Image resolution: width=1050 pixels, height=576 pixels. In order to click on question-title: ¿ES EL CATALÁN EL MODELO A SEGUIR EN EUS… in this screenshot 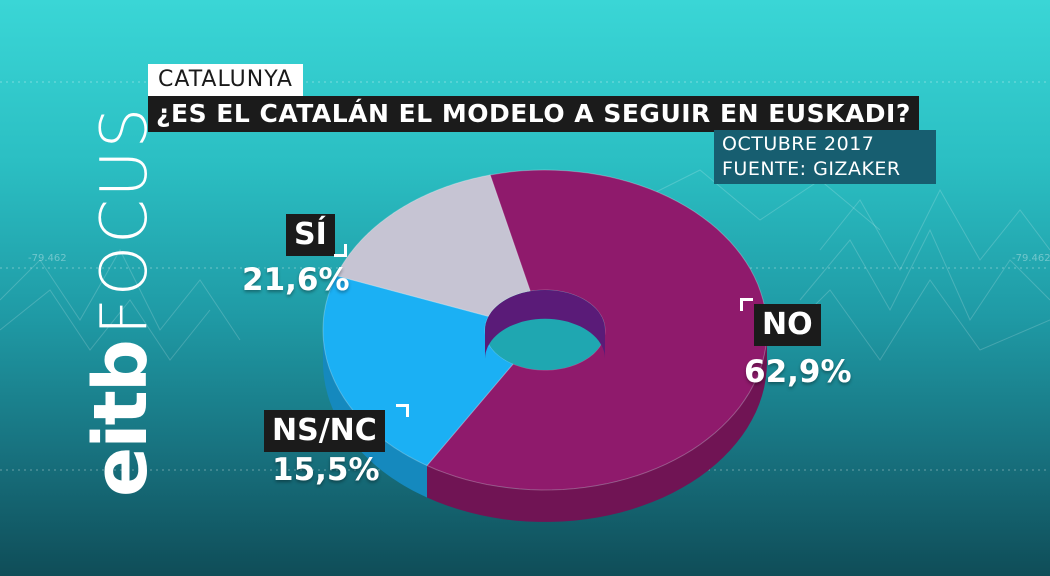, I will do `click(533, 114)`.